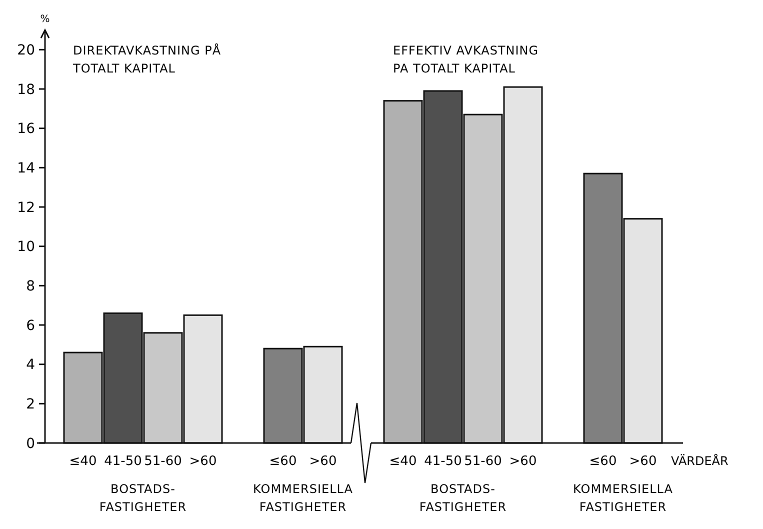 The width and height of the screenshot is (763, 529). Describe the element at coordinates (26, 129) in the screenshot. I see `y-tick-label: 16` at that location.